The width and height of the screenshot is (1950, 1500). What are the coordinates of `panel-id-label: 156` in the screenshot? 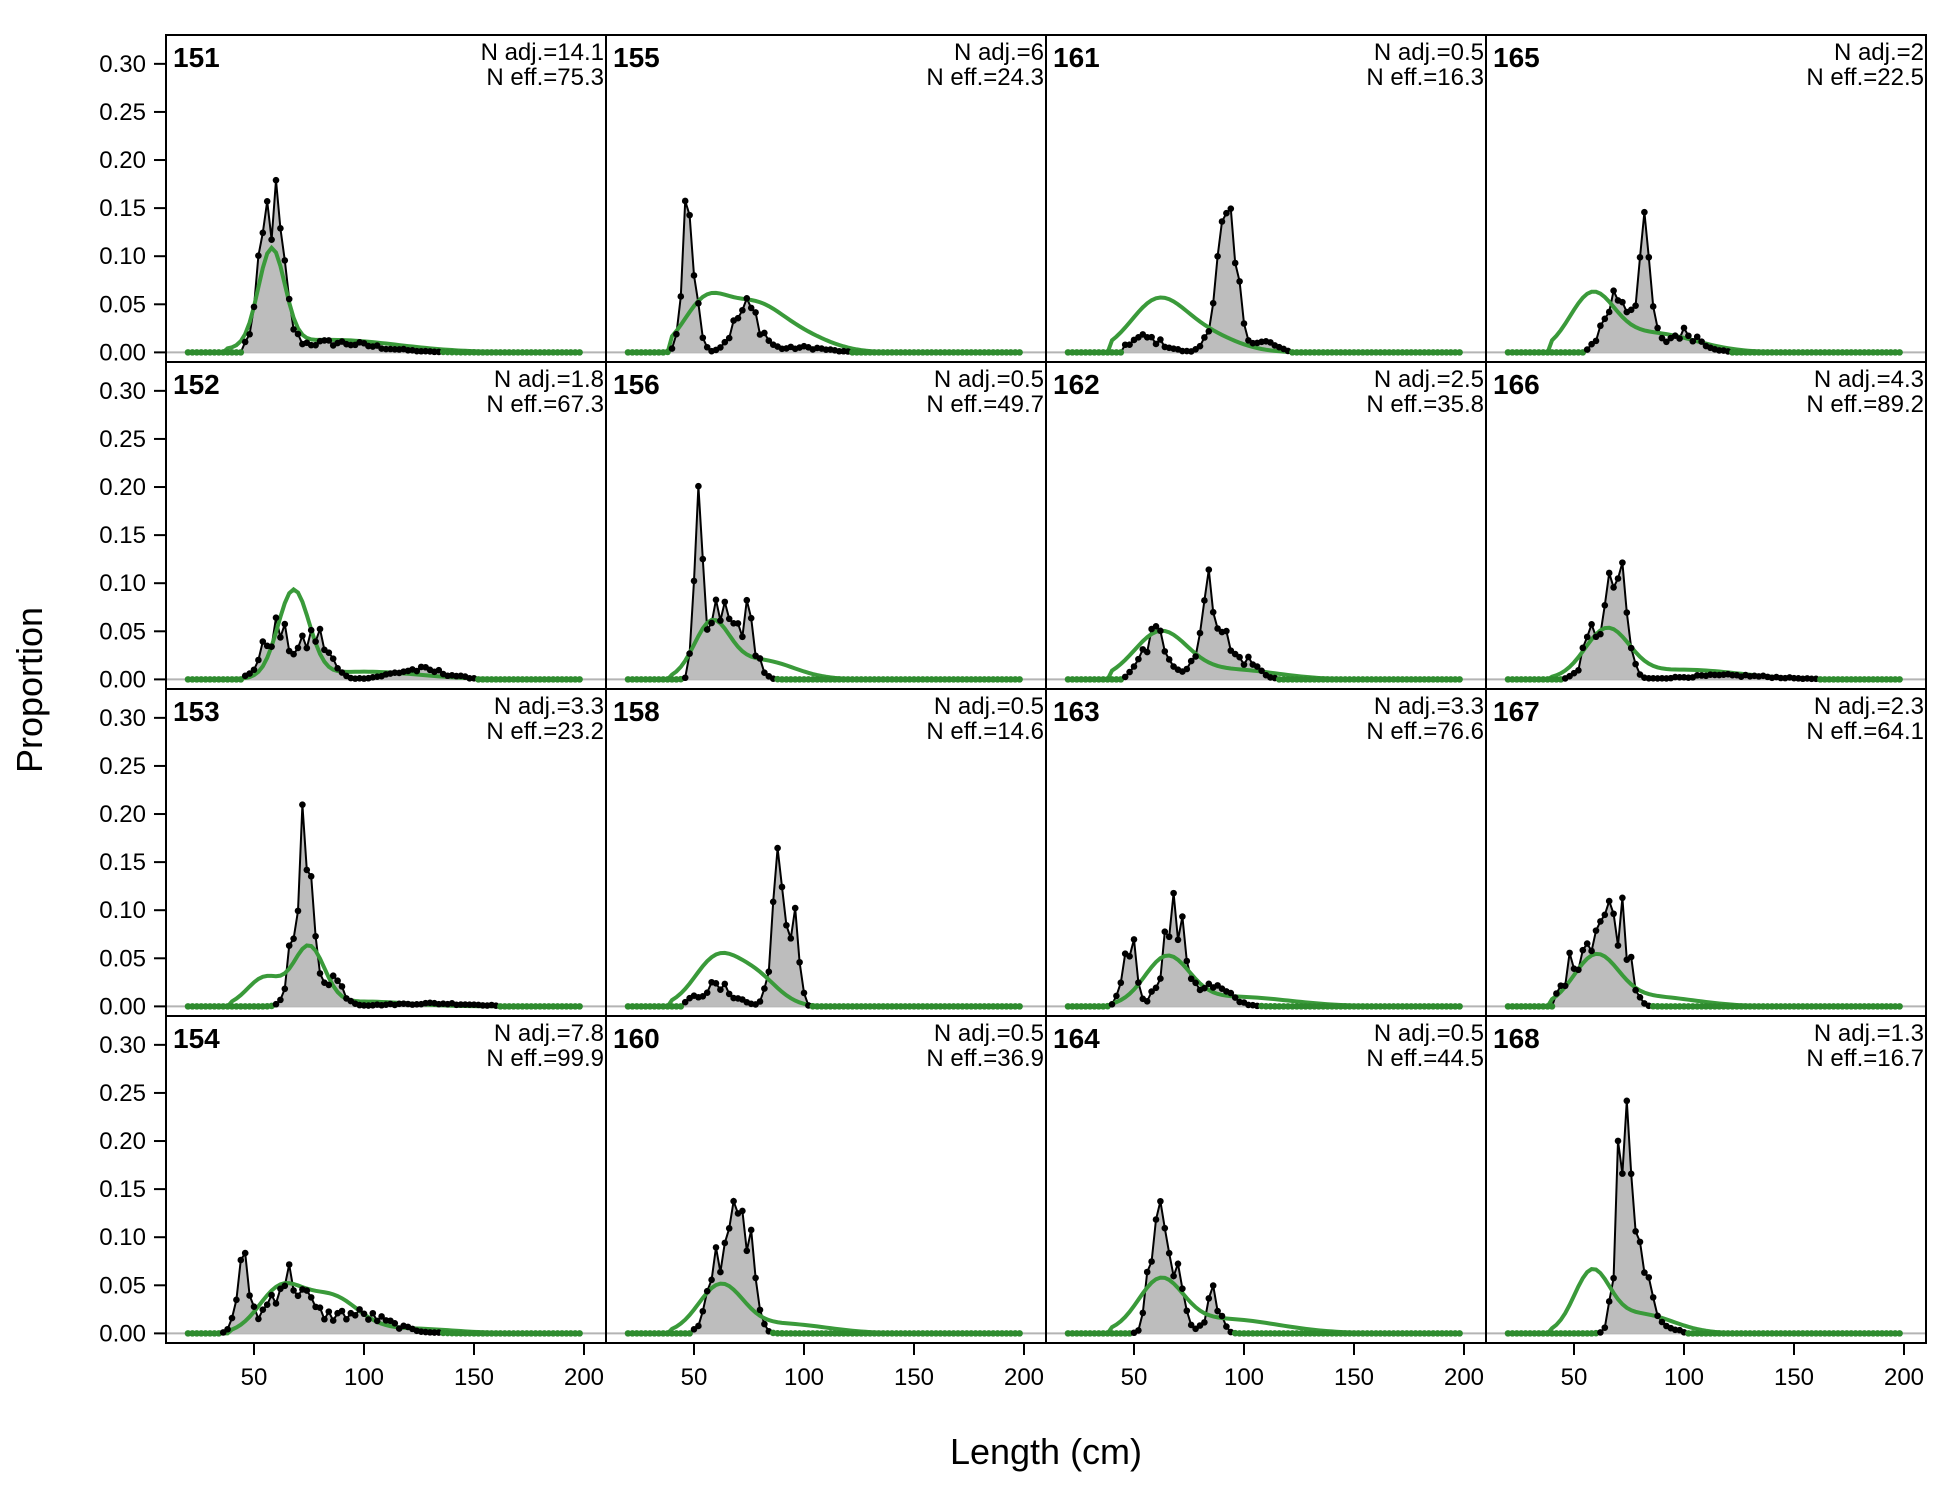 It's located at (636, 384).